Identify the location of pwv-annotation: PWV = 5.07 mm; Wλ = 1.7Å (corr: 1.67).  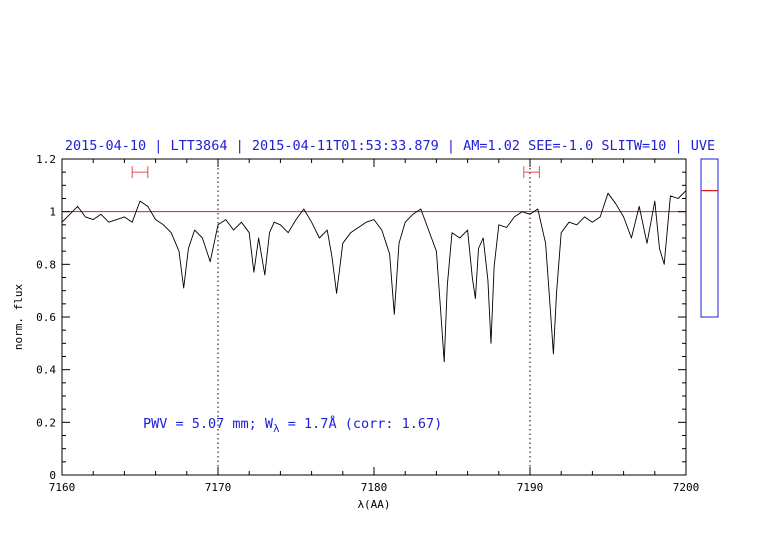
(292, 425).